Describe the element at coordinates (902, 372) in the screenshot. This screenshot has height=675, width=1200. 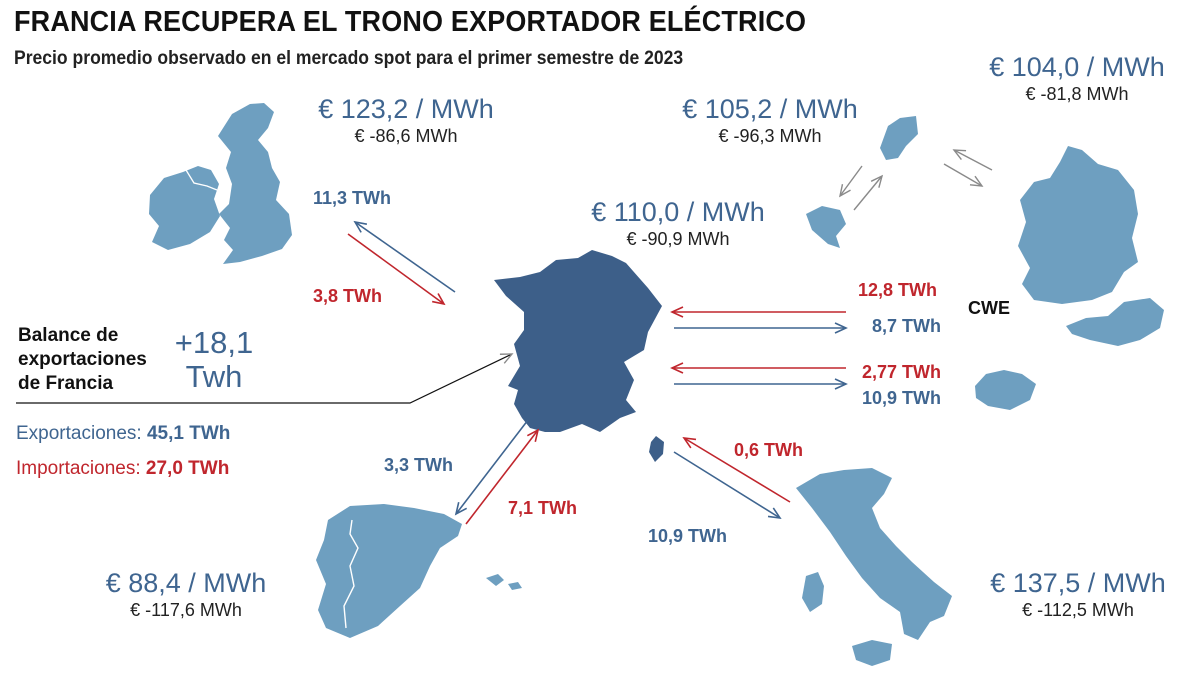
I see `flow-label-swiss-import: 2,77 TWh` at that location.